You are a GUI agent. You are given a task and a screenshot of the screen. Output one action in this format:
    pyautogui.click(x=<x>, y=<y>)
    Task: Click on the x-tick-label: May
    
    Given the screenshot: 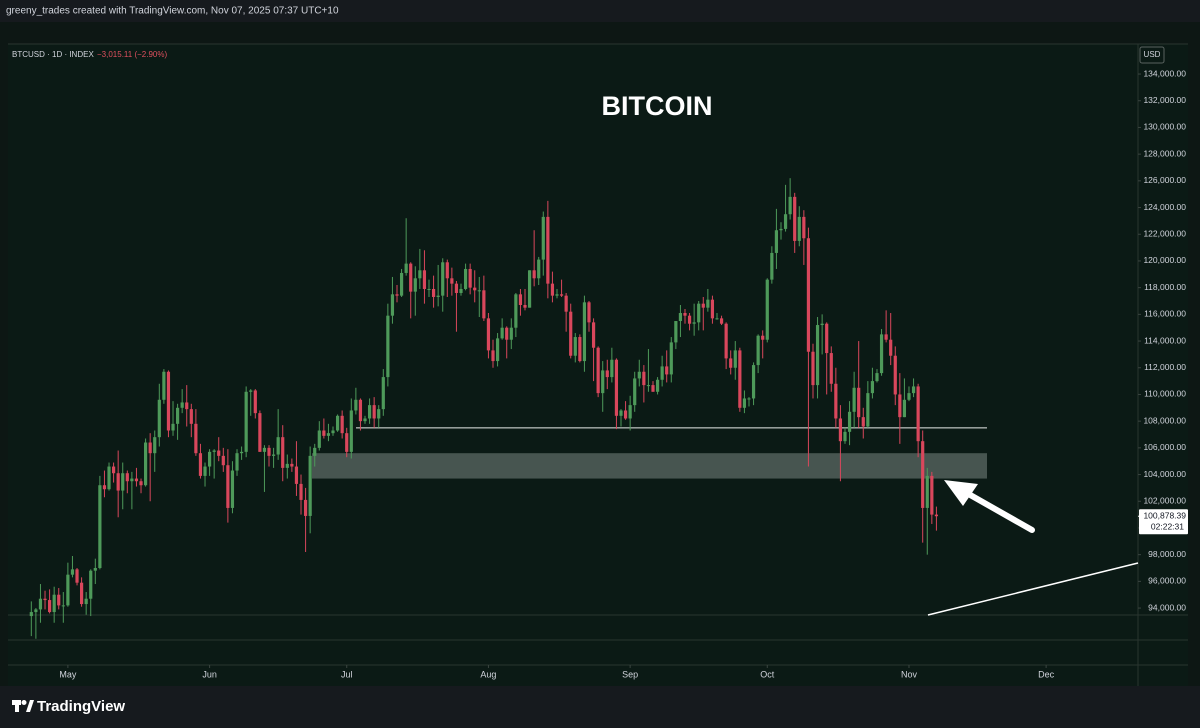 What is the action you would take?
    pyautogui.click(x=68, y=674)
    